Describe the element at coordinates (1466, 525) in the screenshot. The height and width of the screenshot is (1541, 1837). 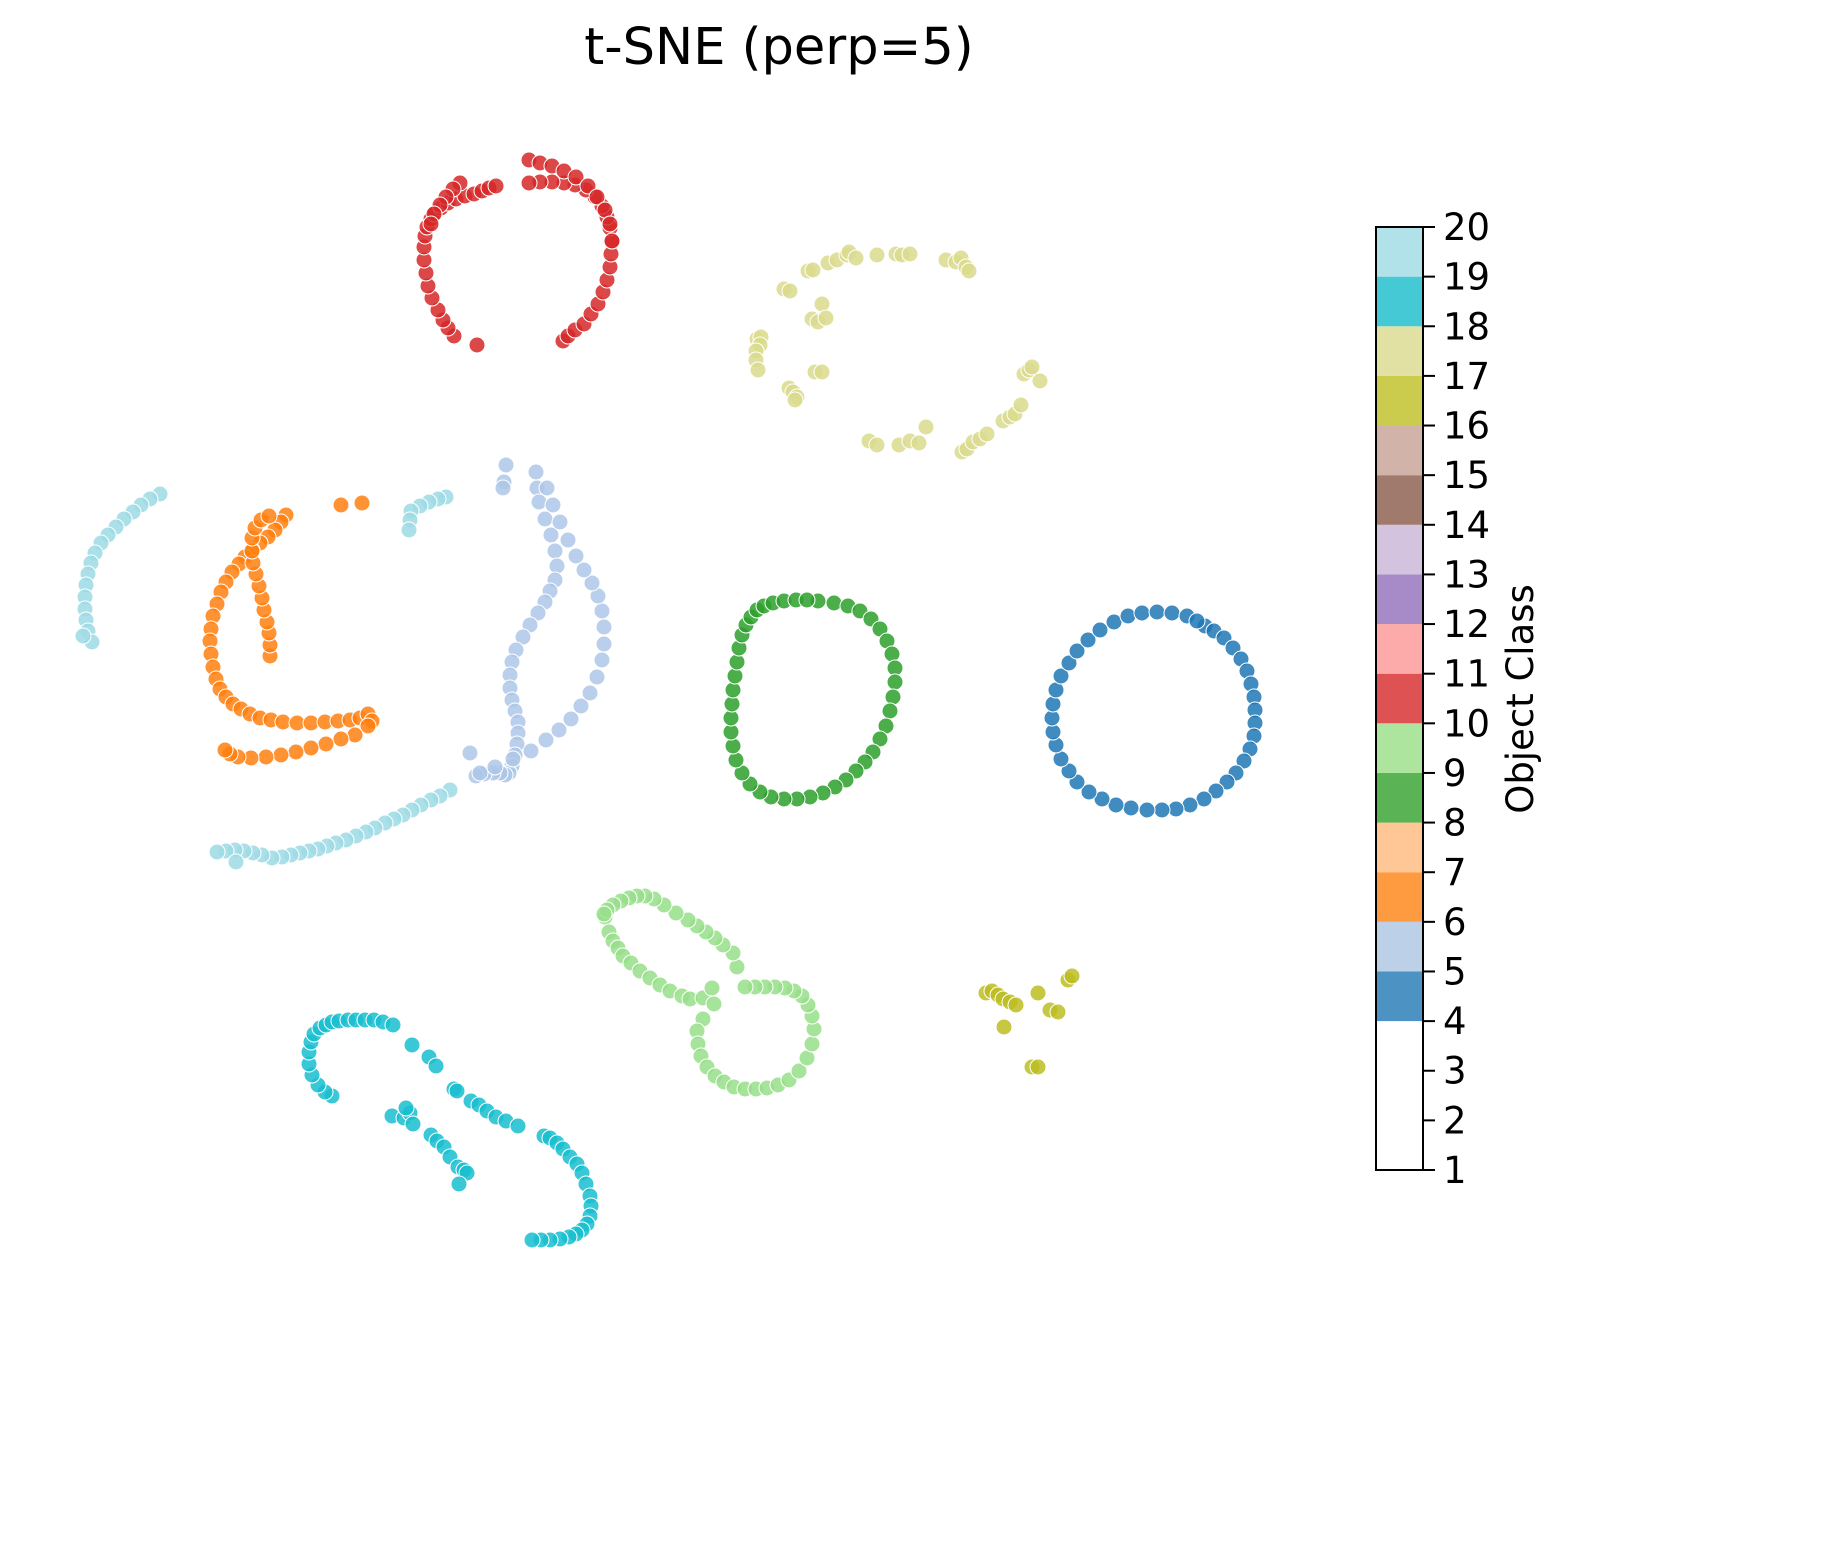
I see `colorbar-tick-label: 14` at that location.